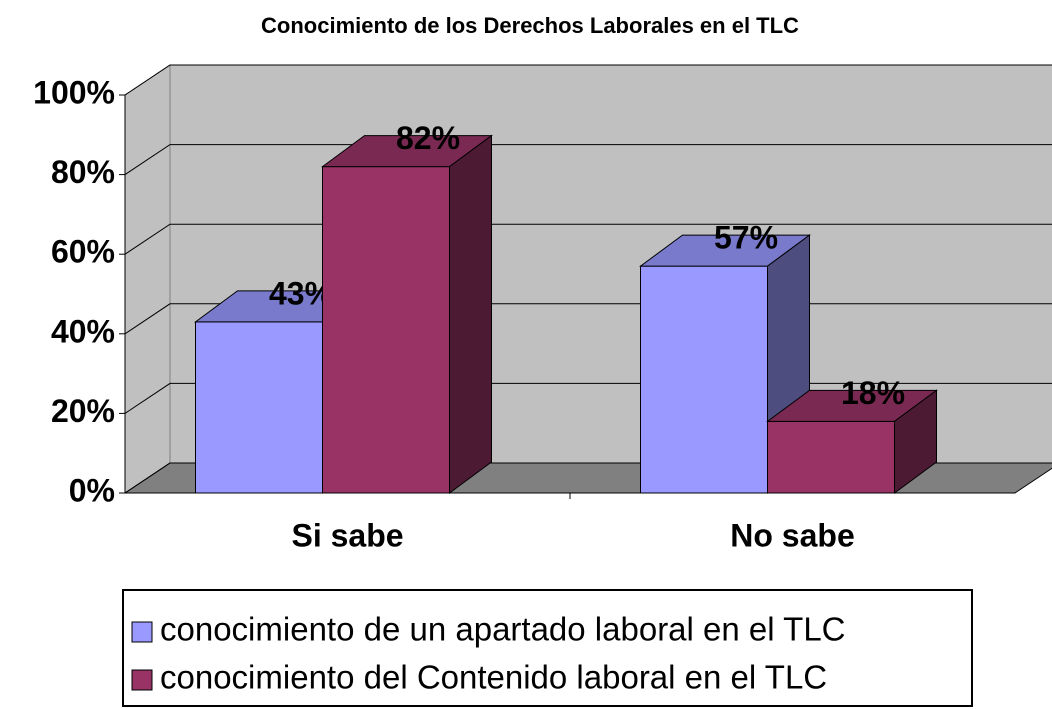  Describe the element at coordinates (428, 138) in the screenshot. I see `data-label: 82%` at that location.